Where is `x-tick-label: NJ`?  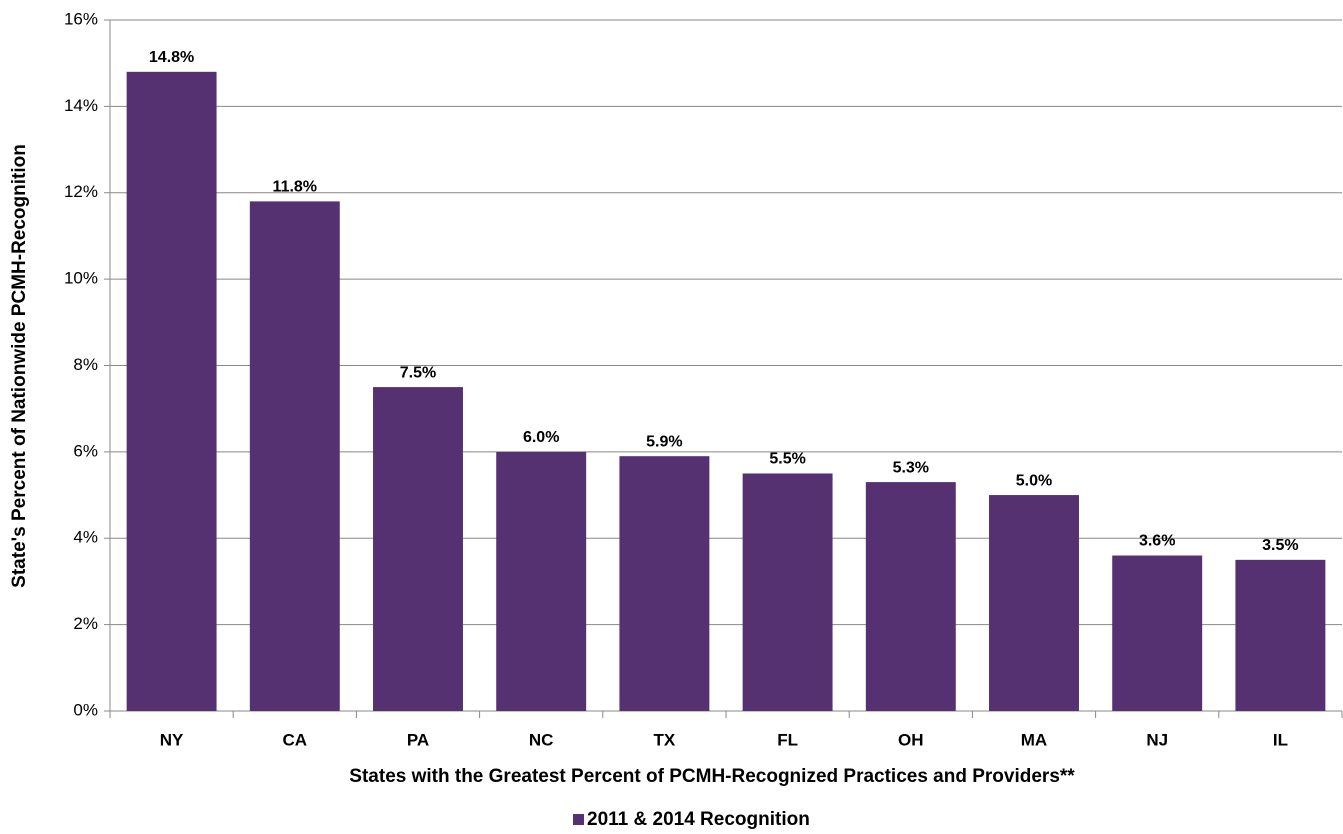
x-tick-label: NJ is located at coordinates (1157, 739).